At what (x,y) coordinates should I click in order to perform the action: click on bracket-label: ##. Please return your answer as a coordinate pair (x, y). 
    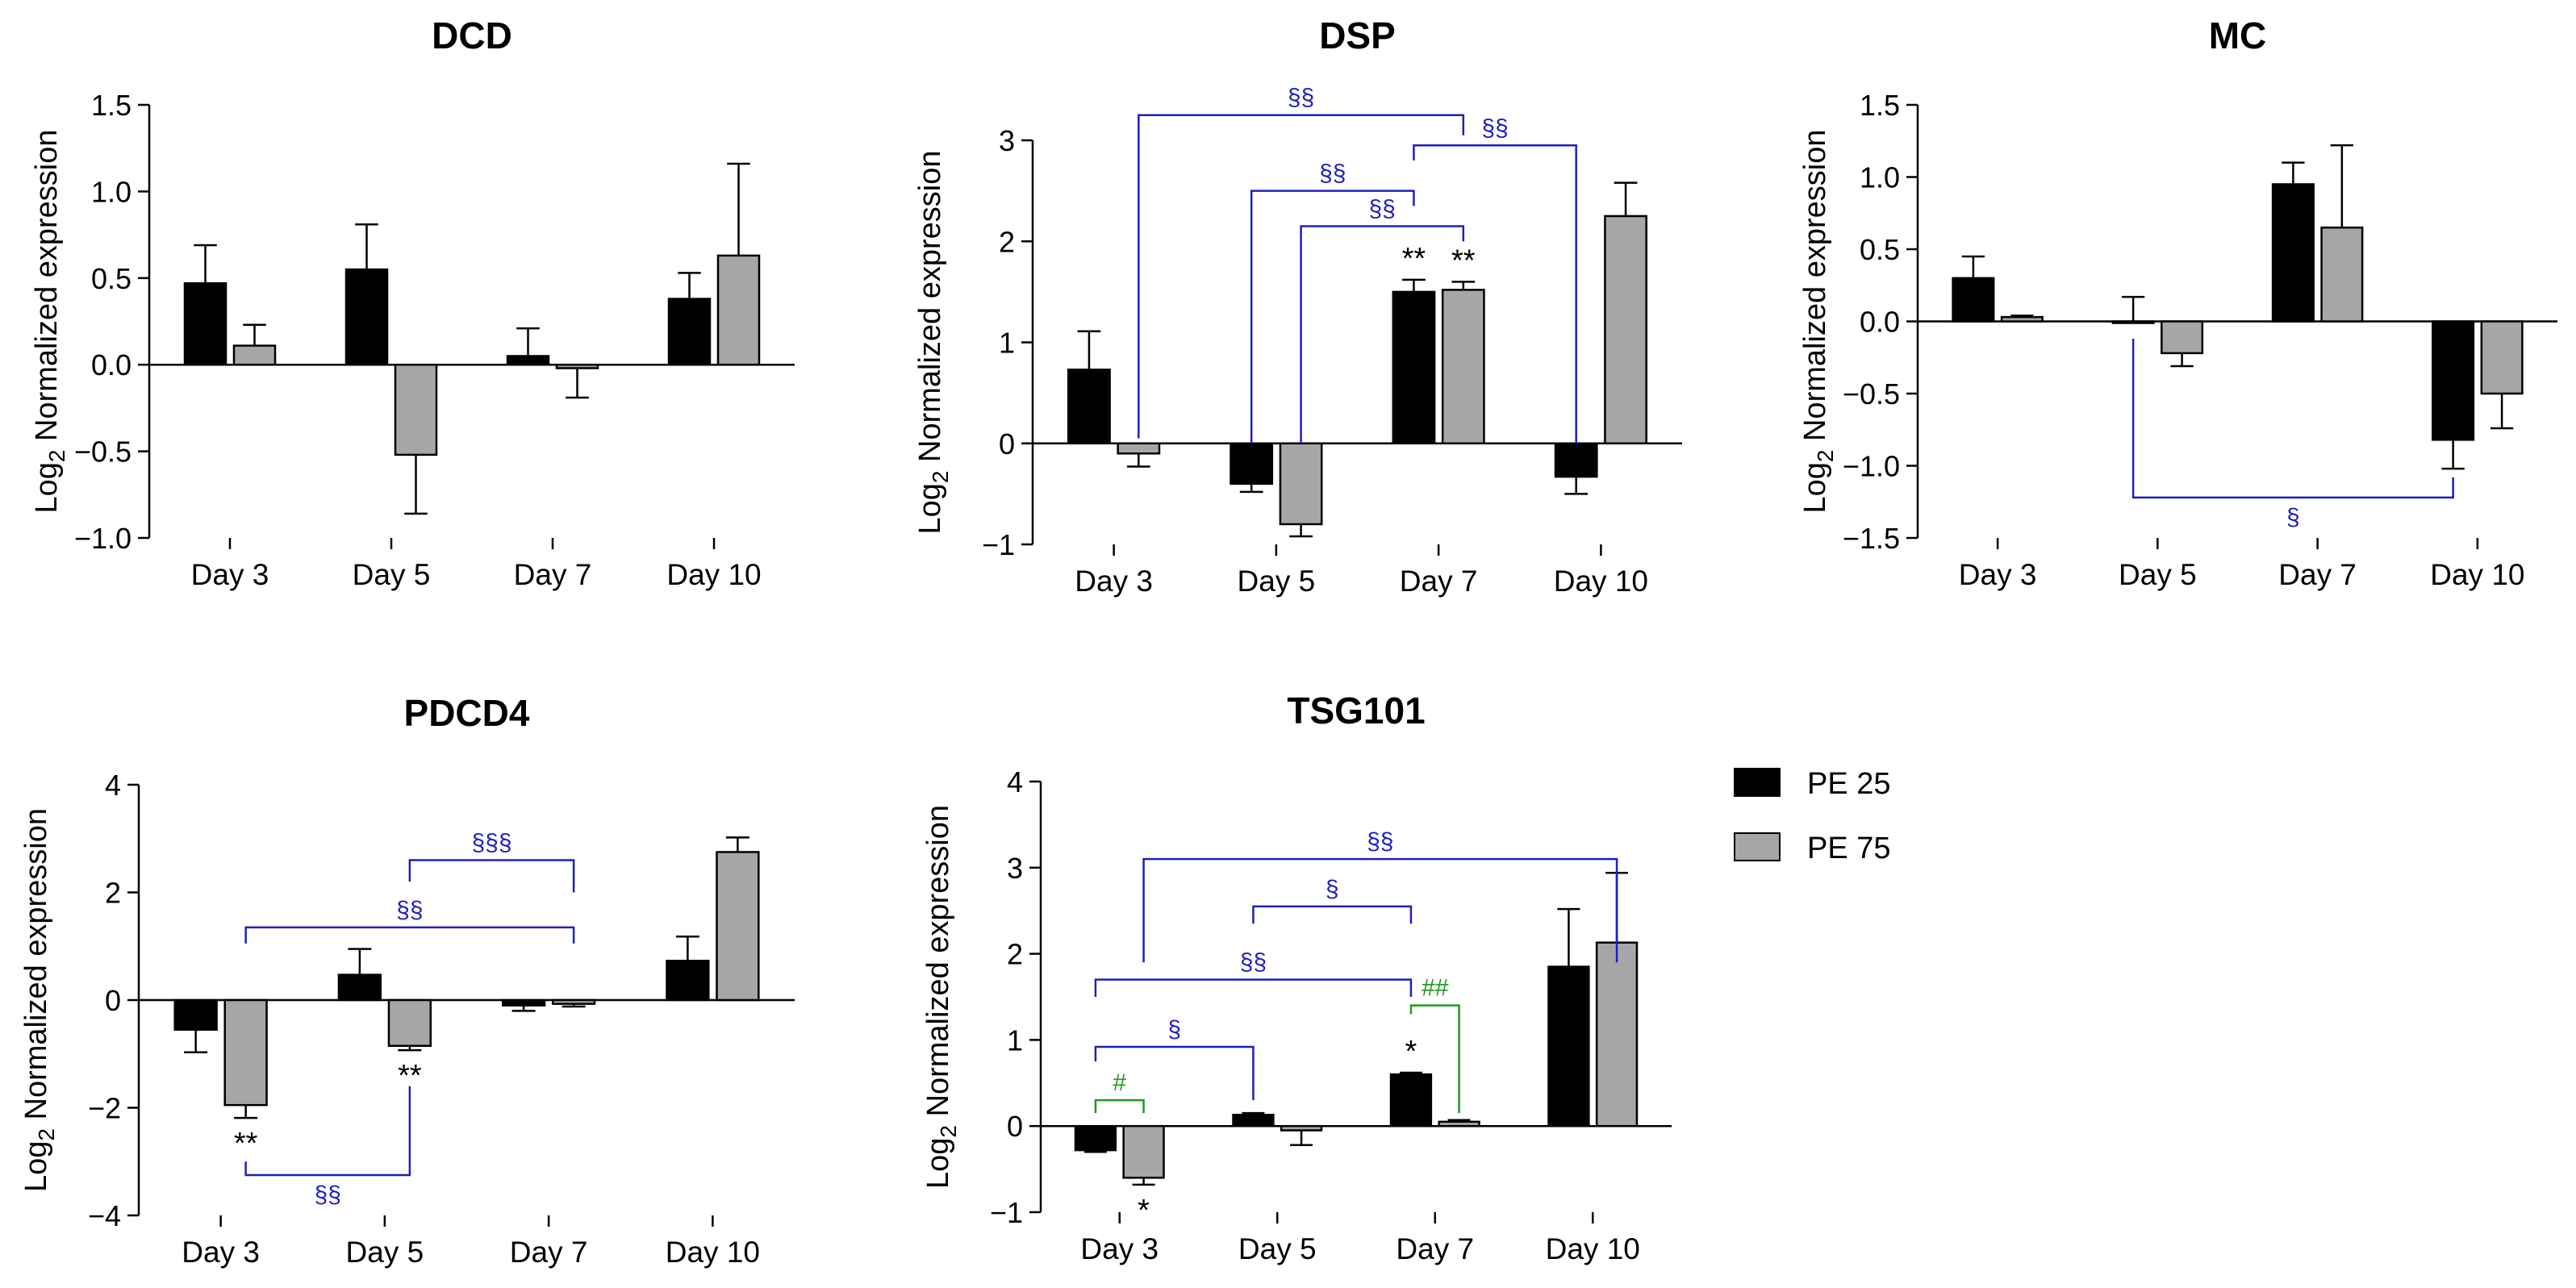
    Looking at the image, I should click on (1435, 988).